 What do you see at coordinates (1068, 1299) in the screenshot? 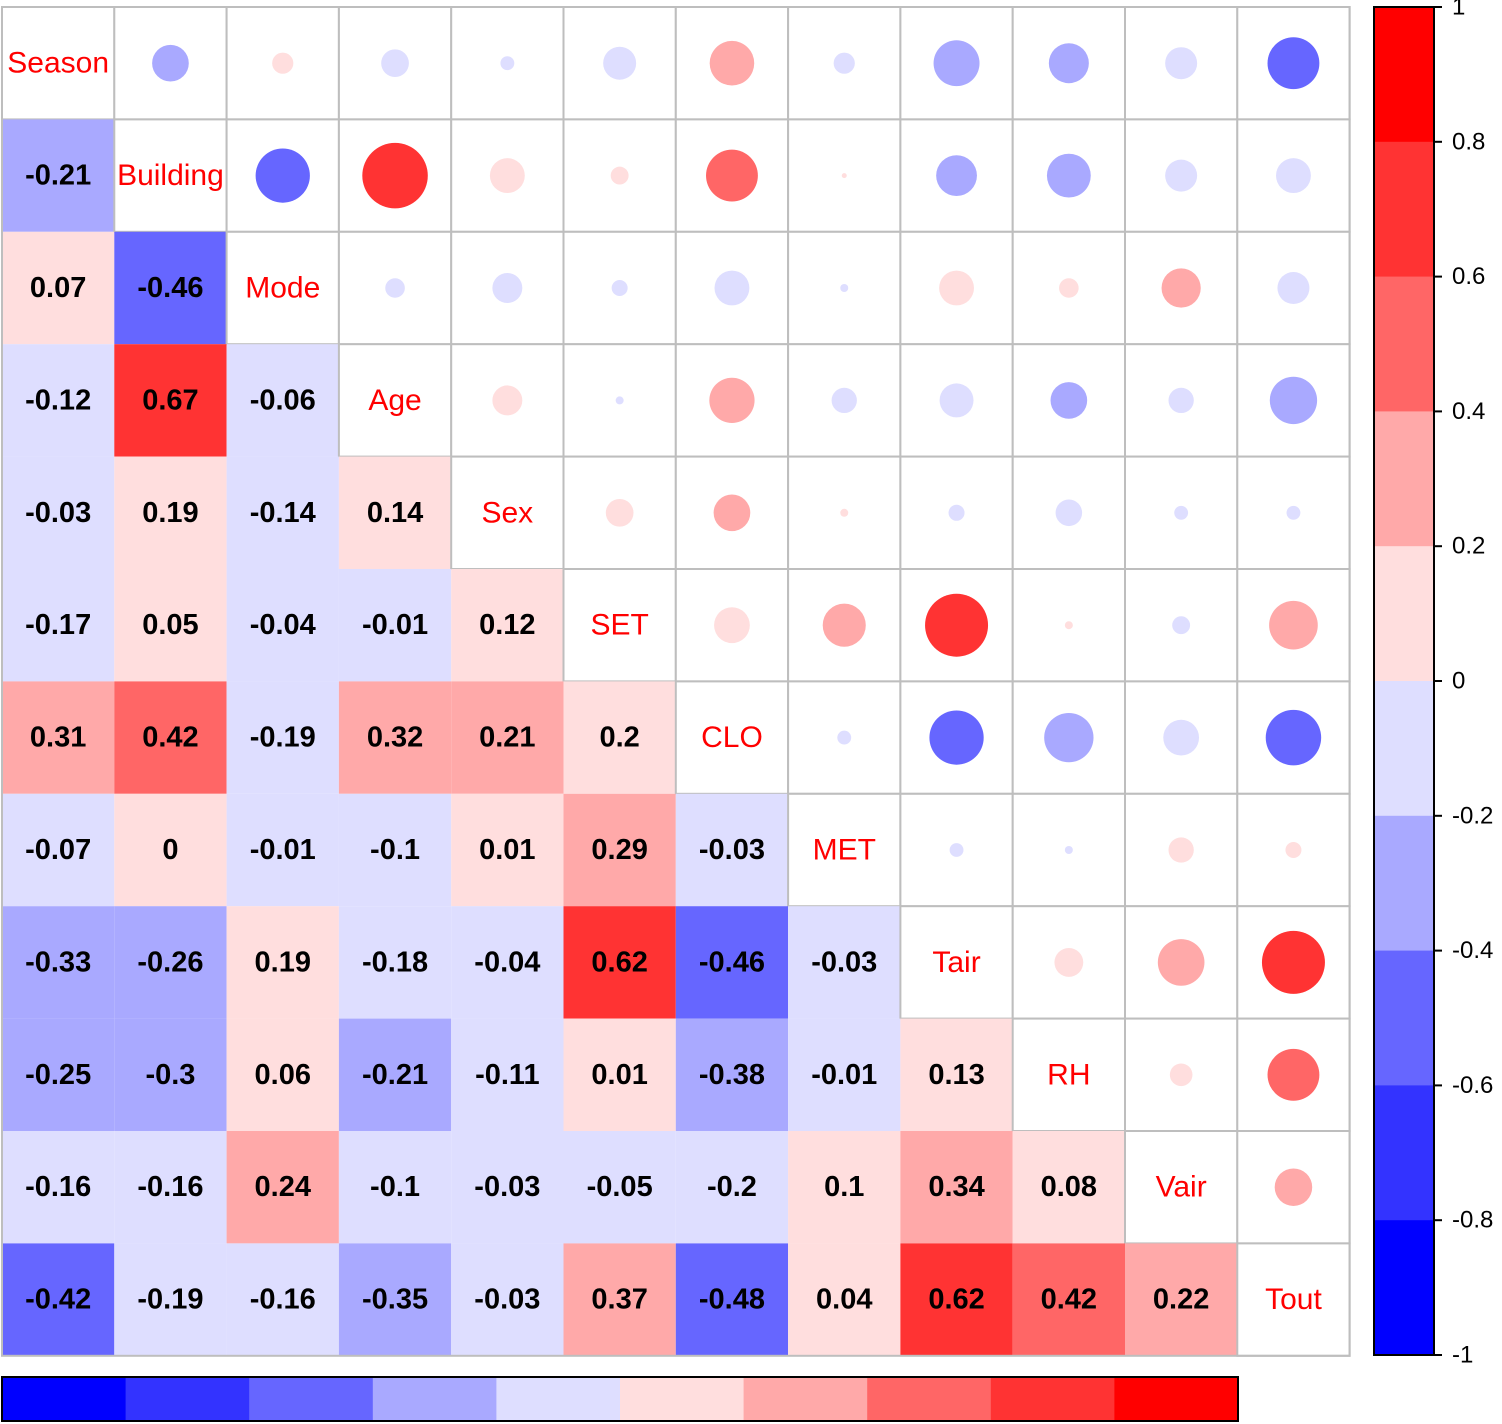
I see `lower-cell-Tout-RH` at bounding box center [1068, 1299].